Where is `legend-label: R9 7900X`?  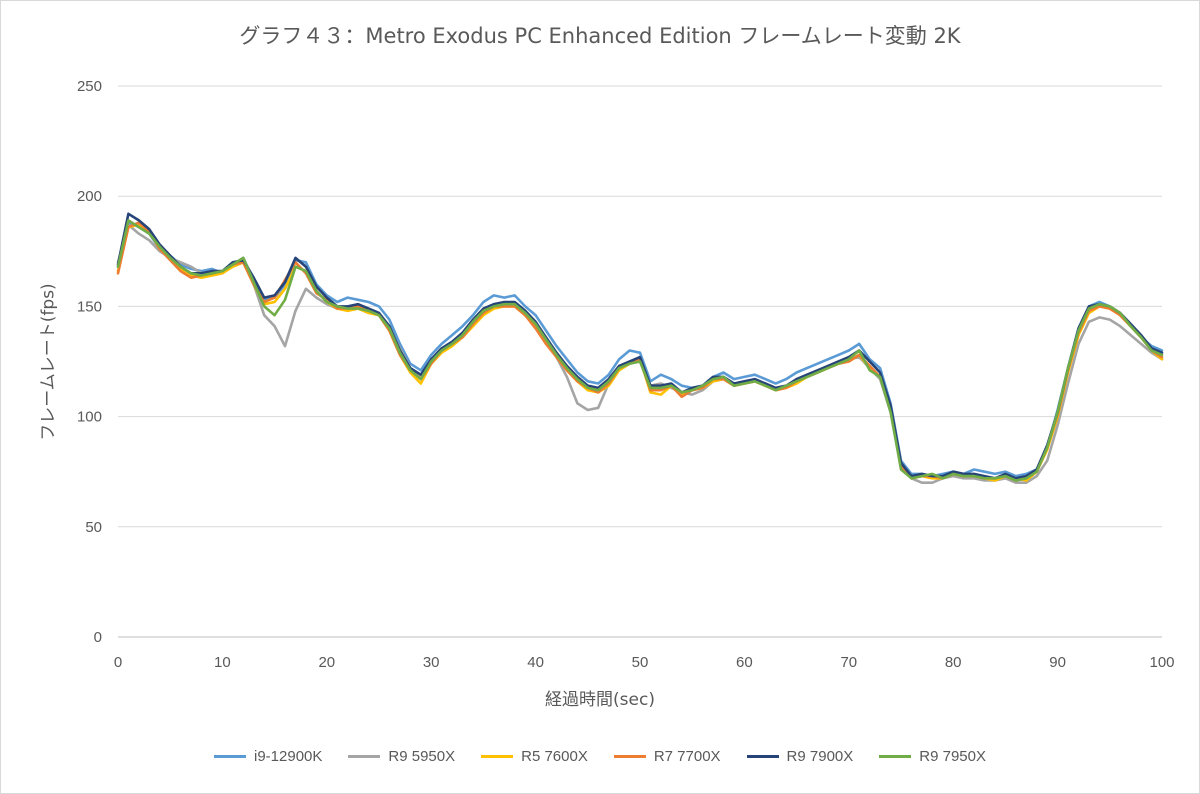
legend-label: R9 7900X is located at coordinates (820, 756).